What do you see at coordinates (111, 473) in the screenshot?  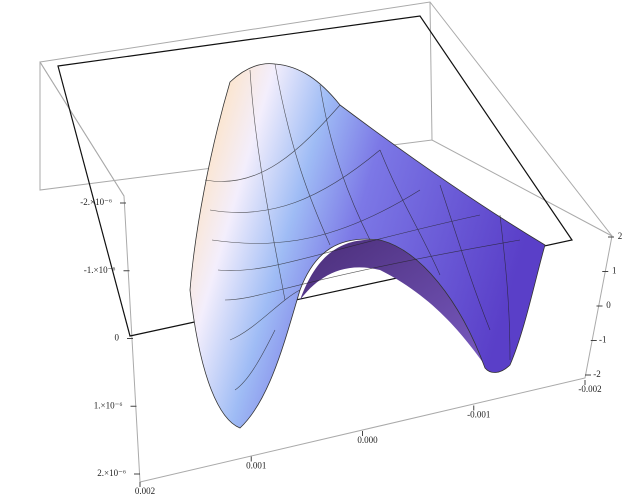 I see `zticks-label: 2.×10⁻⁶` at bounding box center [111, 473].